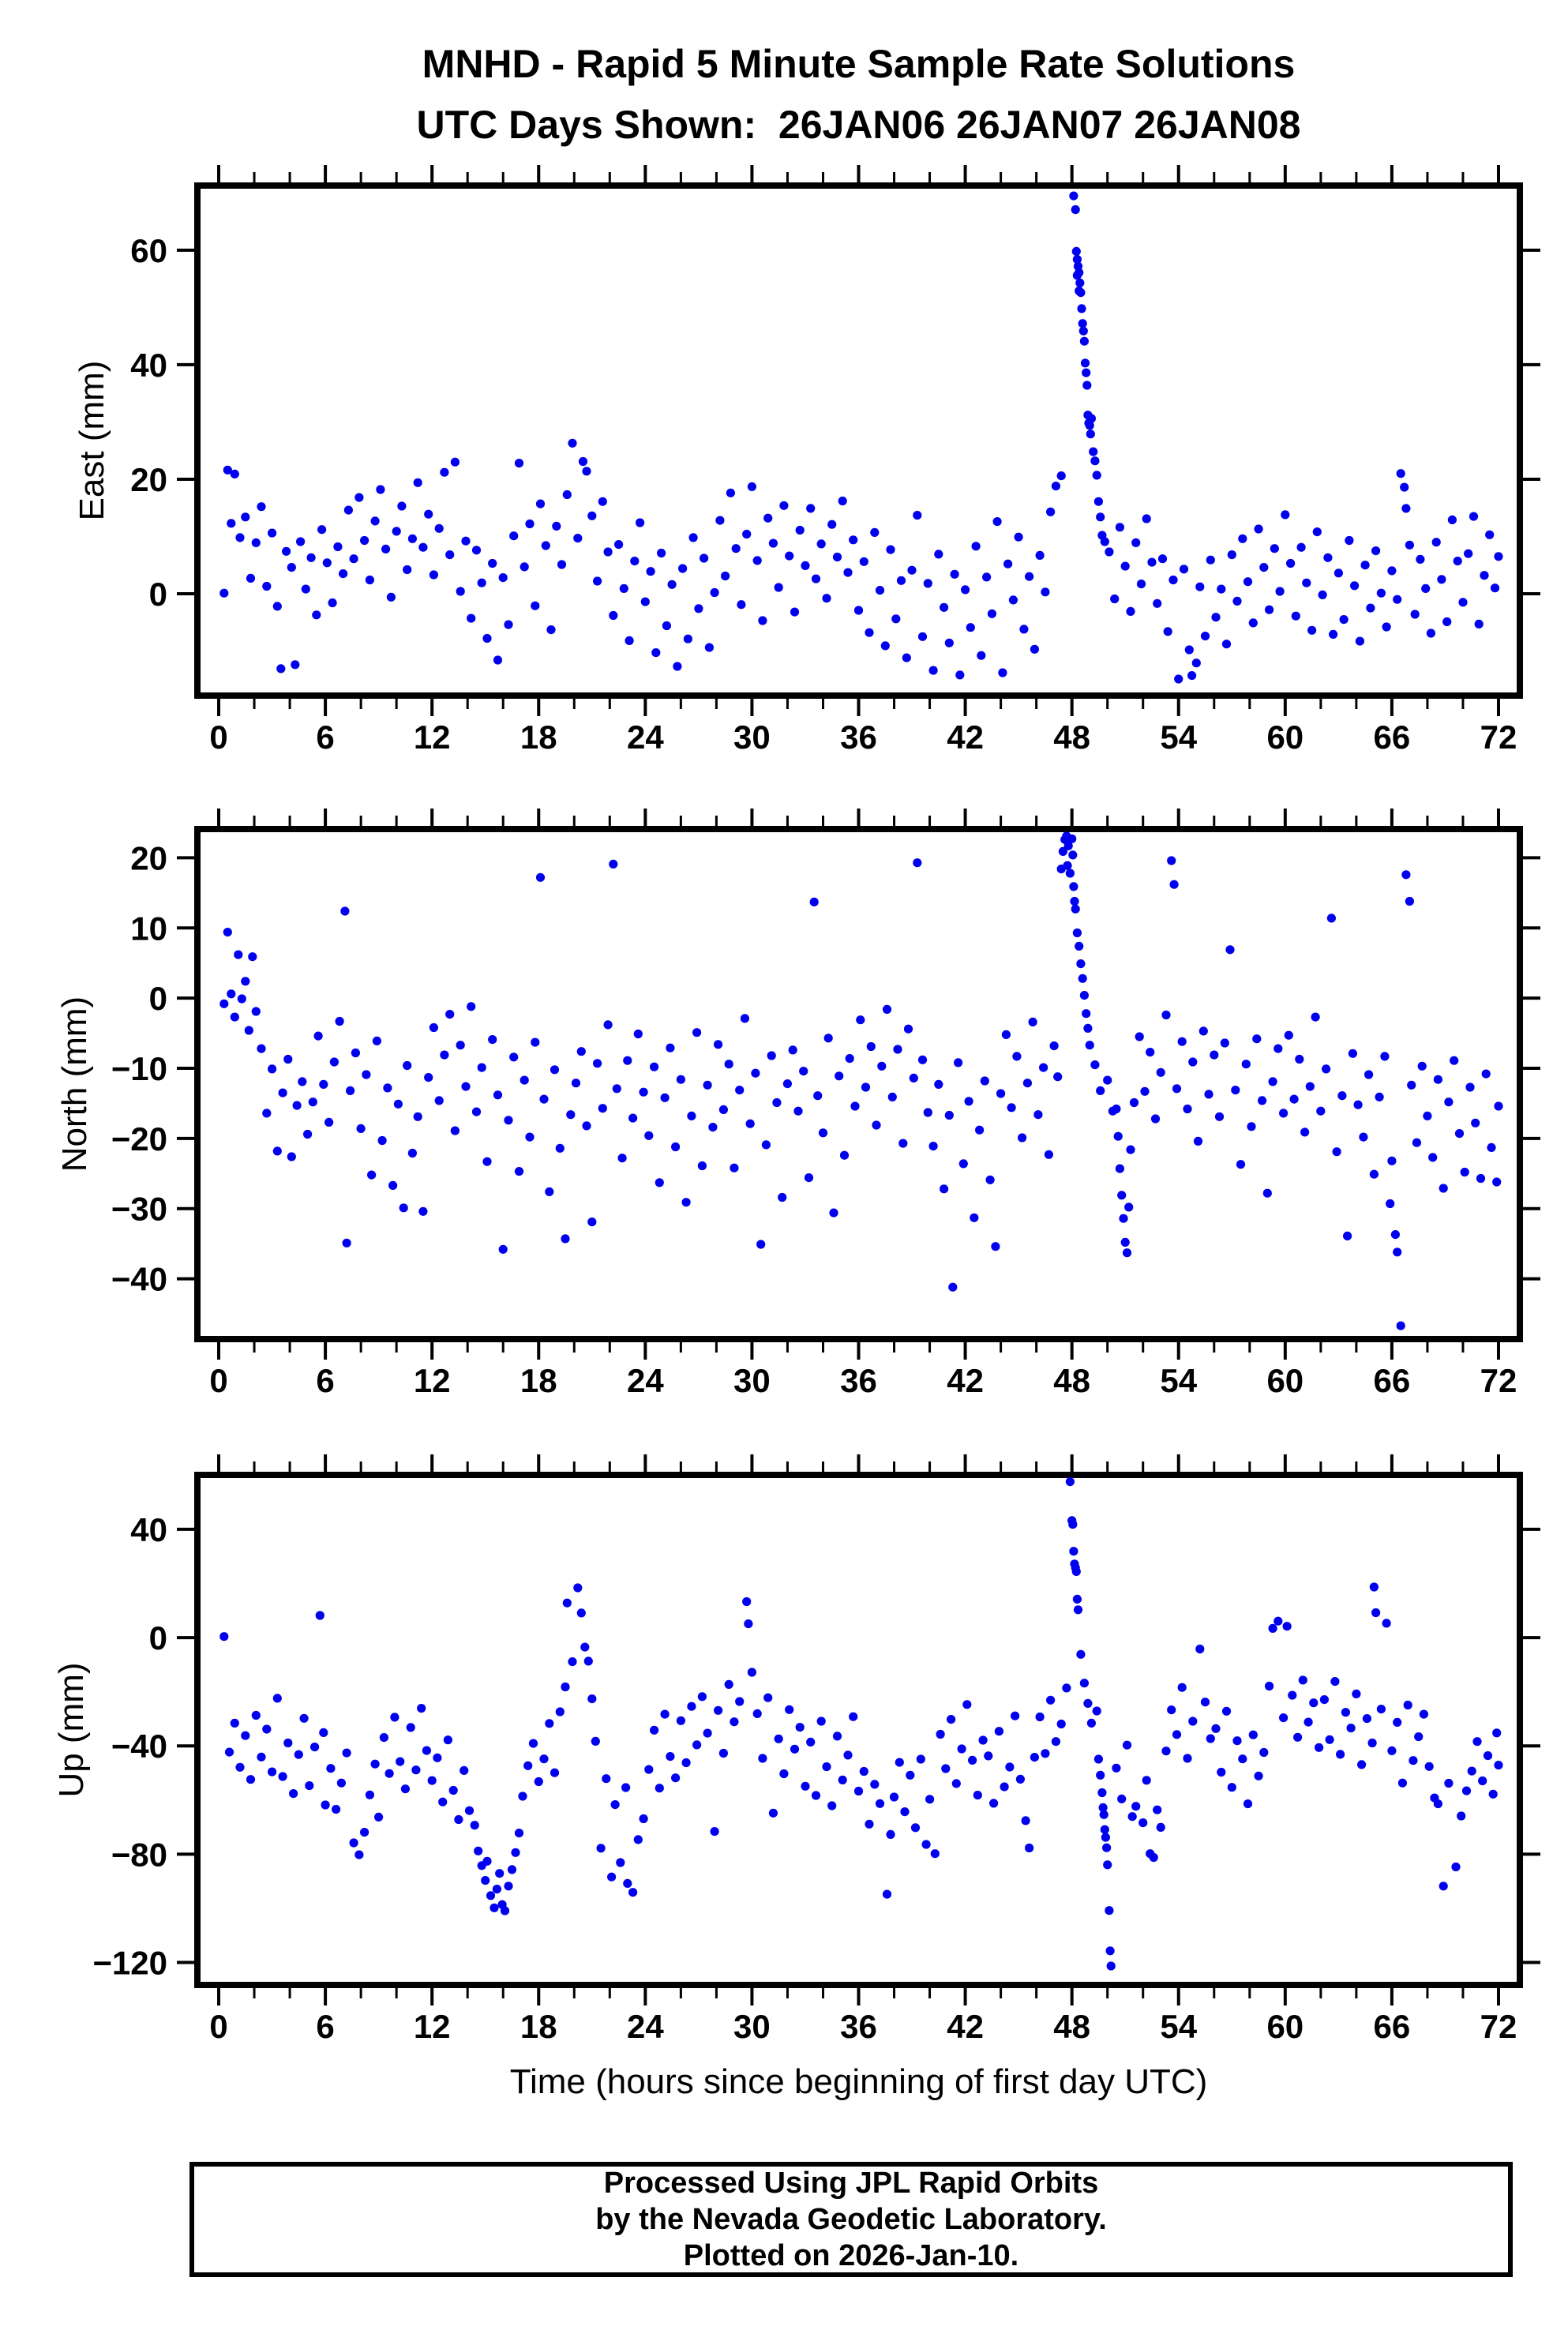 This screenshot has width=1568, height=2330. What do you see at coordinates (139, 1210) in the screenshot?
I see `svg-text: −30` at bounding box center [139, 1210].